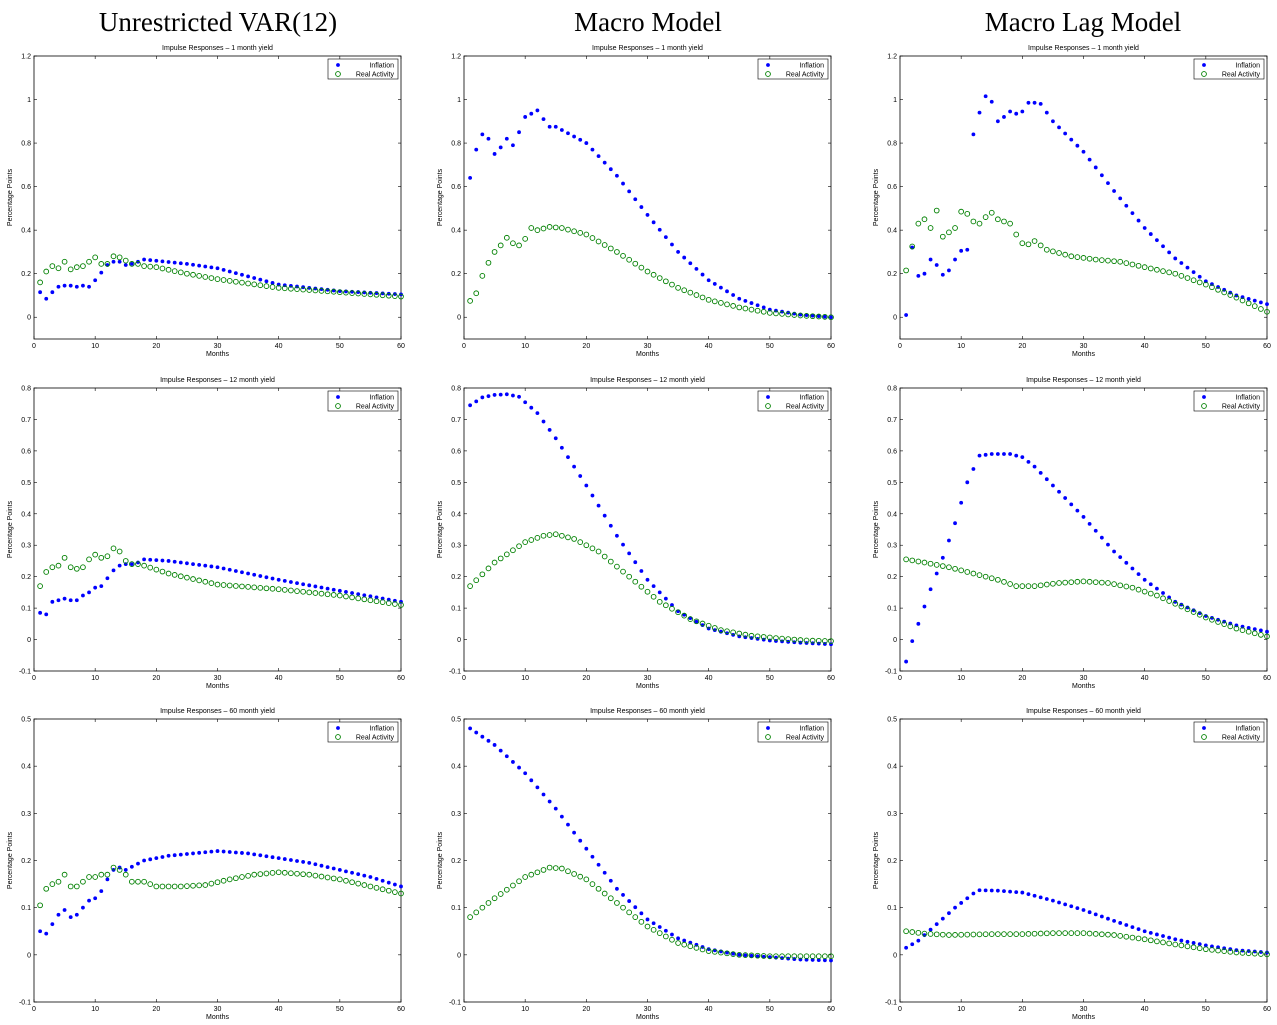 The width and height of the screenshot is (1277, 1025). I want to click on series-inflation, so click(650, 214).